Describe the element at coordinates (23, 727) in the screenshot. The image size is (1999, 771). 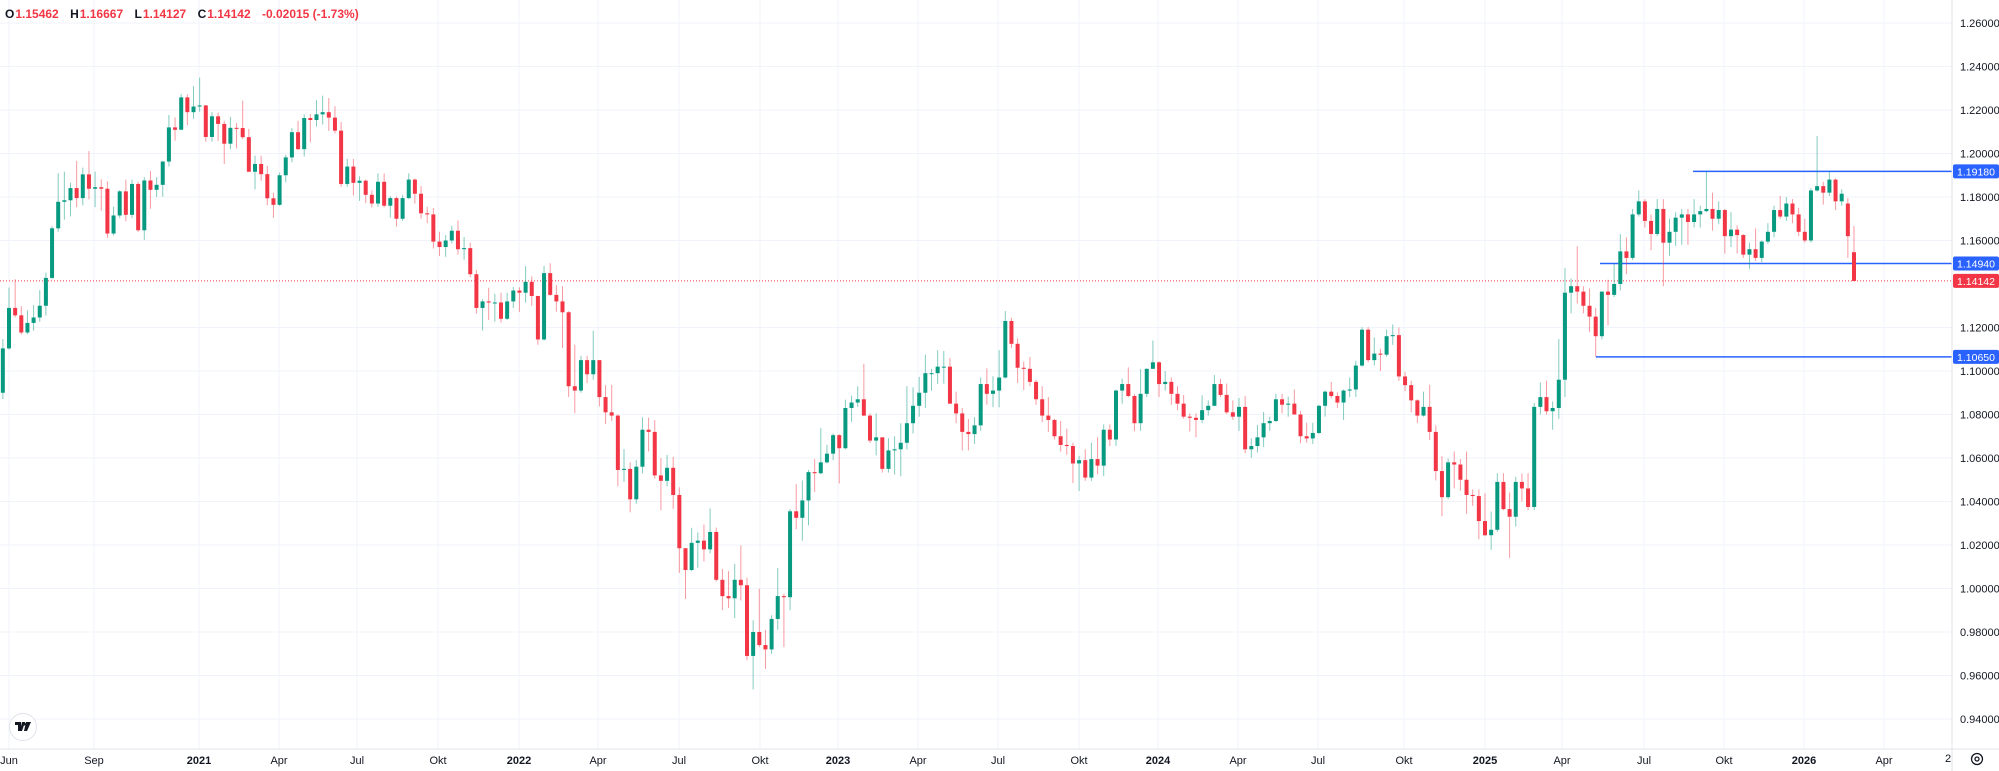
I see `tradingview-logo-icon` at that location.